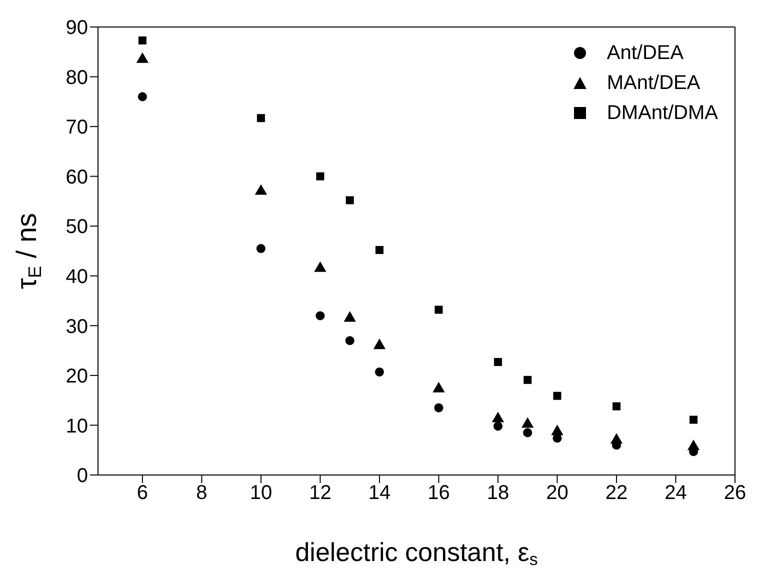 Image resolution: width=766 pixels, height=583 pixels. I want to click on y-tick-label: 70, so click(77, 127).